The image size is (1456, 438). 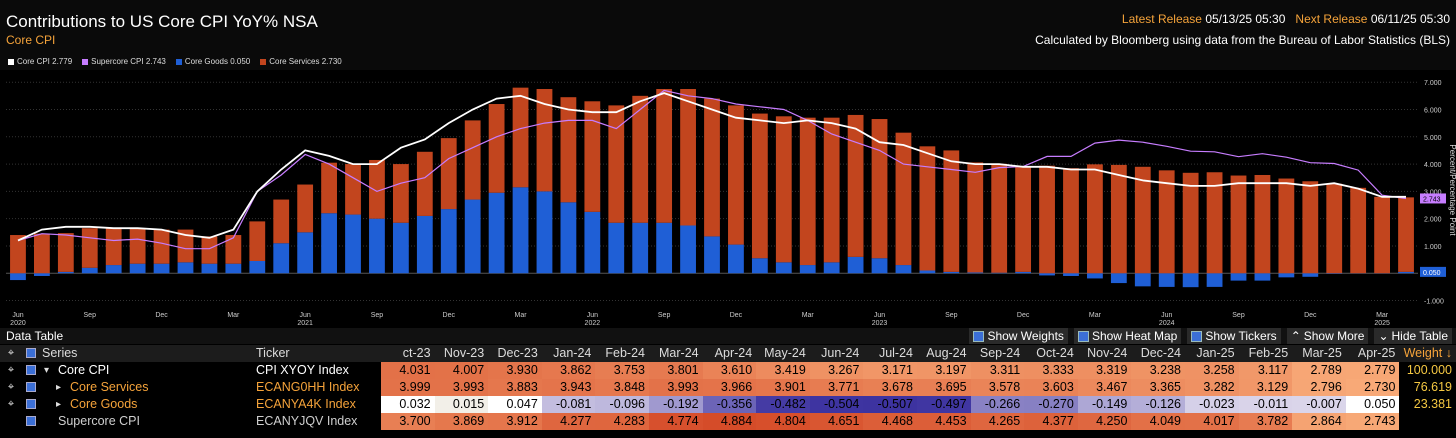 I want to click on weight-column-header: Weight ↓, so click(x=1427, y=353).